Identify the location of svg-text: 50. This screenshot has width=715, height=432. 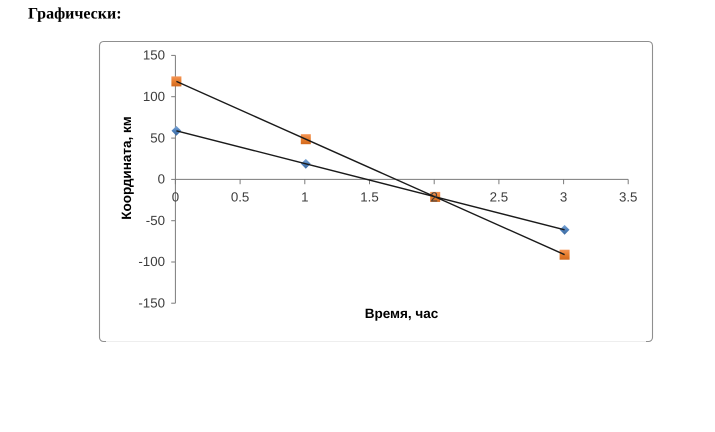
(157, 137).